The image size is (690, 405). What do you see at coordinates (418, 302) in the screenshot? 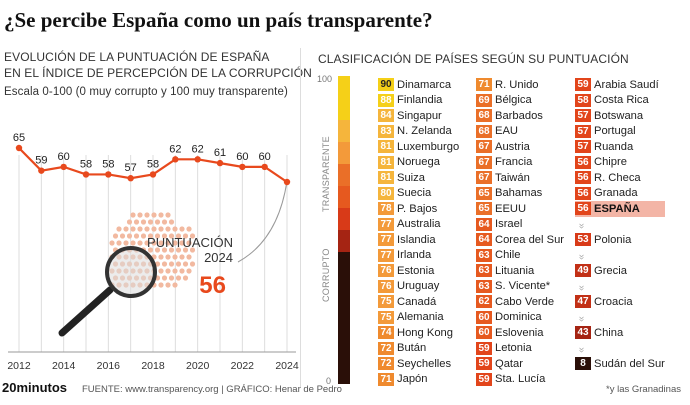
I see `ranking-row: 75 Canadá` at bounding box center [418, 302].